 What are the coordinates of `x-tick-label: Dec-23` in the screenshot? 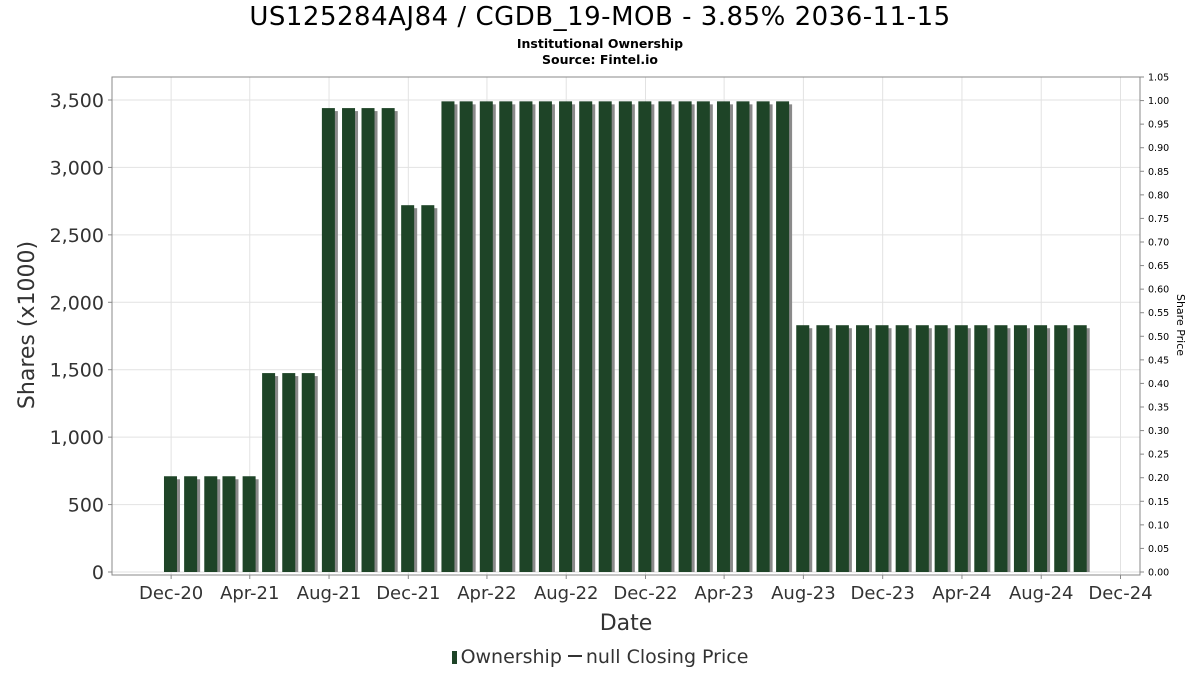 It's located at (883, 593).